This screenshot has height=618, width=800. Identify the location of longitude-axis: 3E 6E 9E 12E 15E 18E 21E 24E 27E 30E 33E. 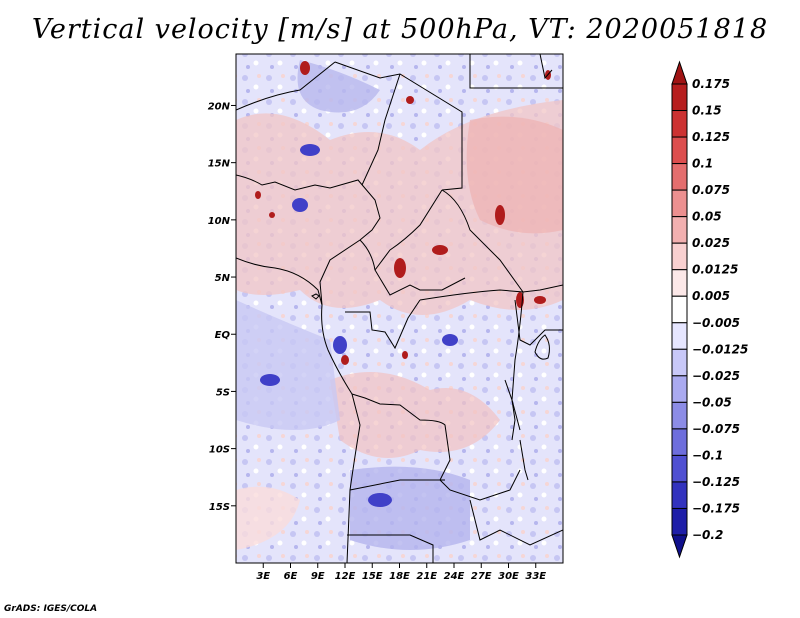
(401, 572).